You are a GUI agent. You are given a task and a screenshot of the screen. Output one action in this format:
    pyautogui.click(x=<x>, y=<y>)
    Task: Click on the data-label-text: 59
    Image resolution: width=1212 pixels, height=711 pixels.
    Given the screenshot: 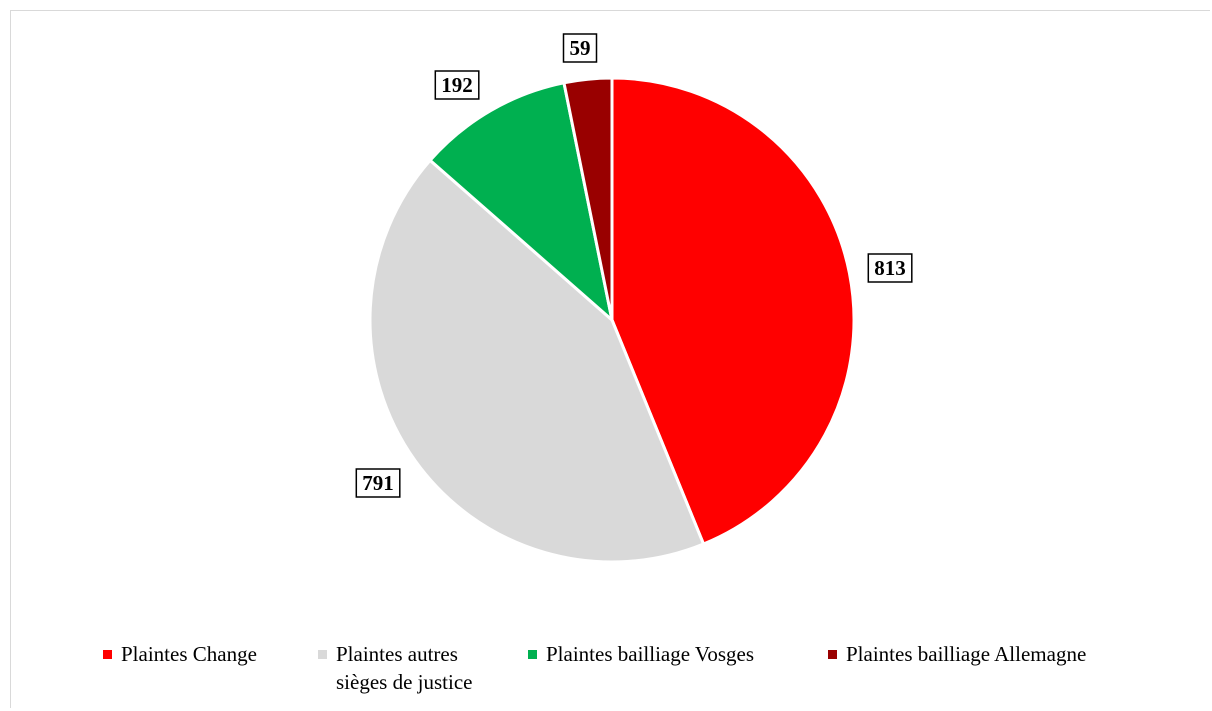 What is the action you would take?
    pyautogui.click(x=580, y=48)
    